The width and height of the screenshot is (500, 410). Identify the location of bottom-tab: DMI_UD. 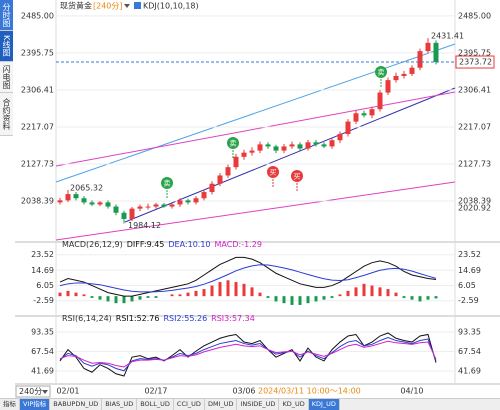
(221, 404).